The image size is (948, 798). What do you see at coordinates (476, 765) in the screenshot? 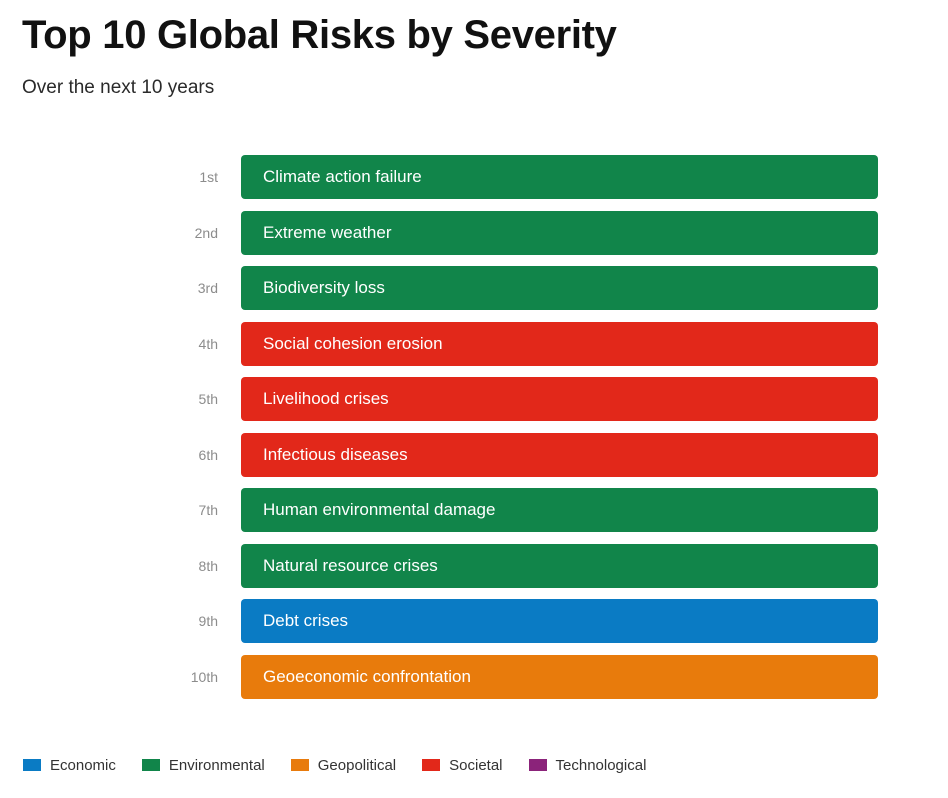
I see `legend-label: Societal` at bounding box center [476, 765].